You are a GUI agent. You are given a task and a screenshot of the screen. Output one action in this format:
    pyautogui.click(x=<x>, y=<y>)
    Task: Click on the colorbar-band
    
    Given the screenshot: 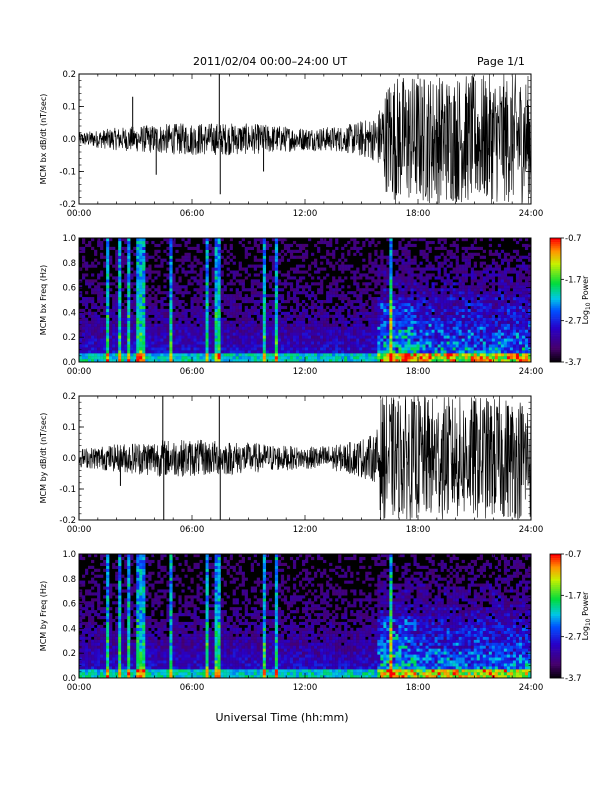 What is the action you would take?
    pyautogui.click(x=555, y=328)
    